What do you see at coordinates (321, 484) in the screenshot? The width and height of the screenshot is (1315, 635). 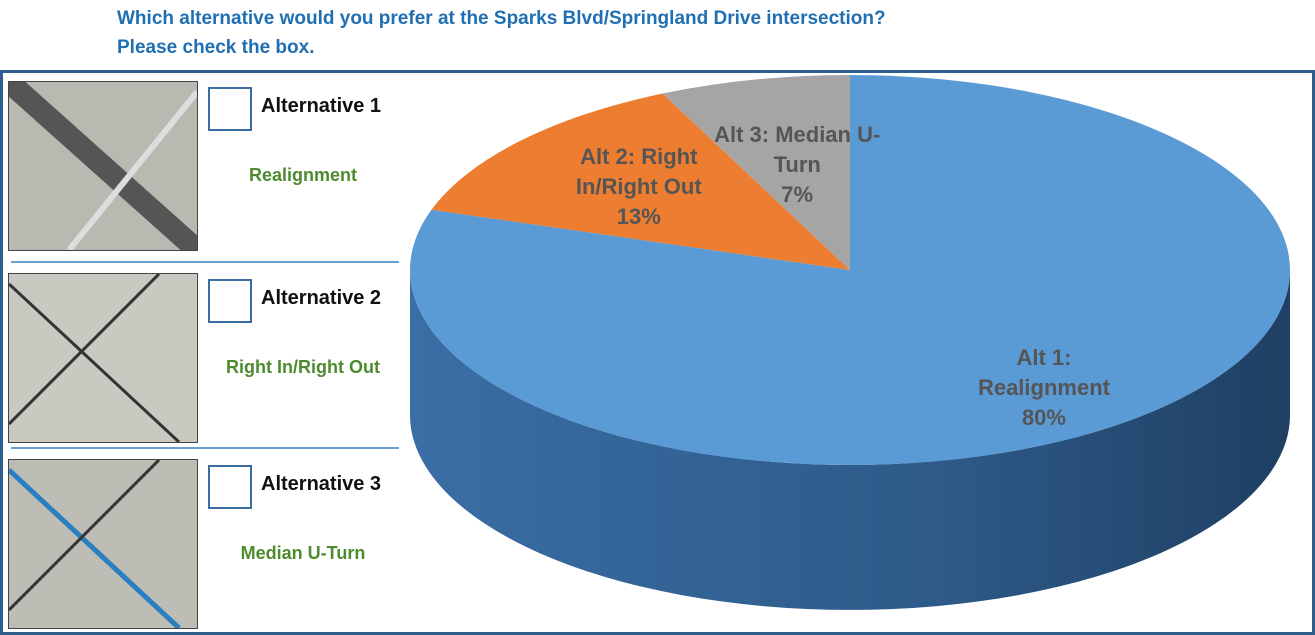 I see `alternative-title: Alternative 3` at bounding box center [321, 484].